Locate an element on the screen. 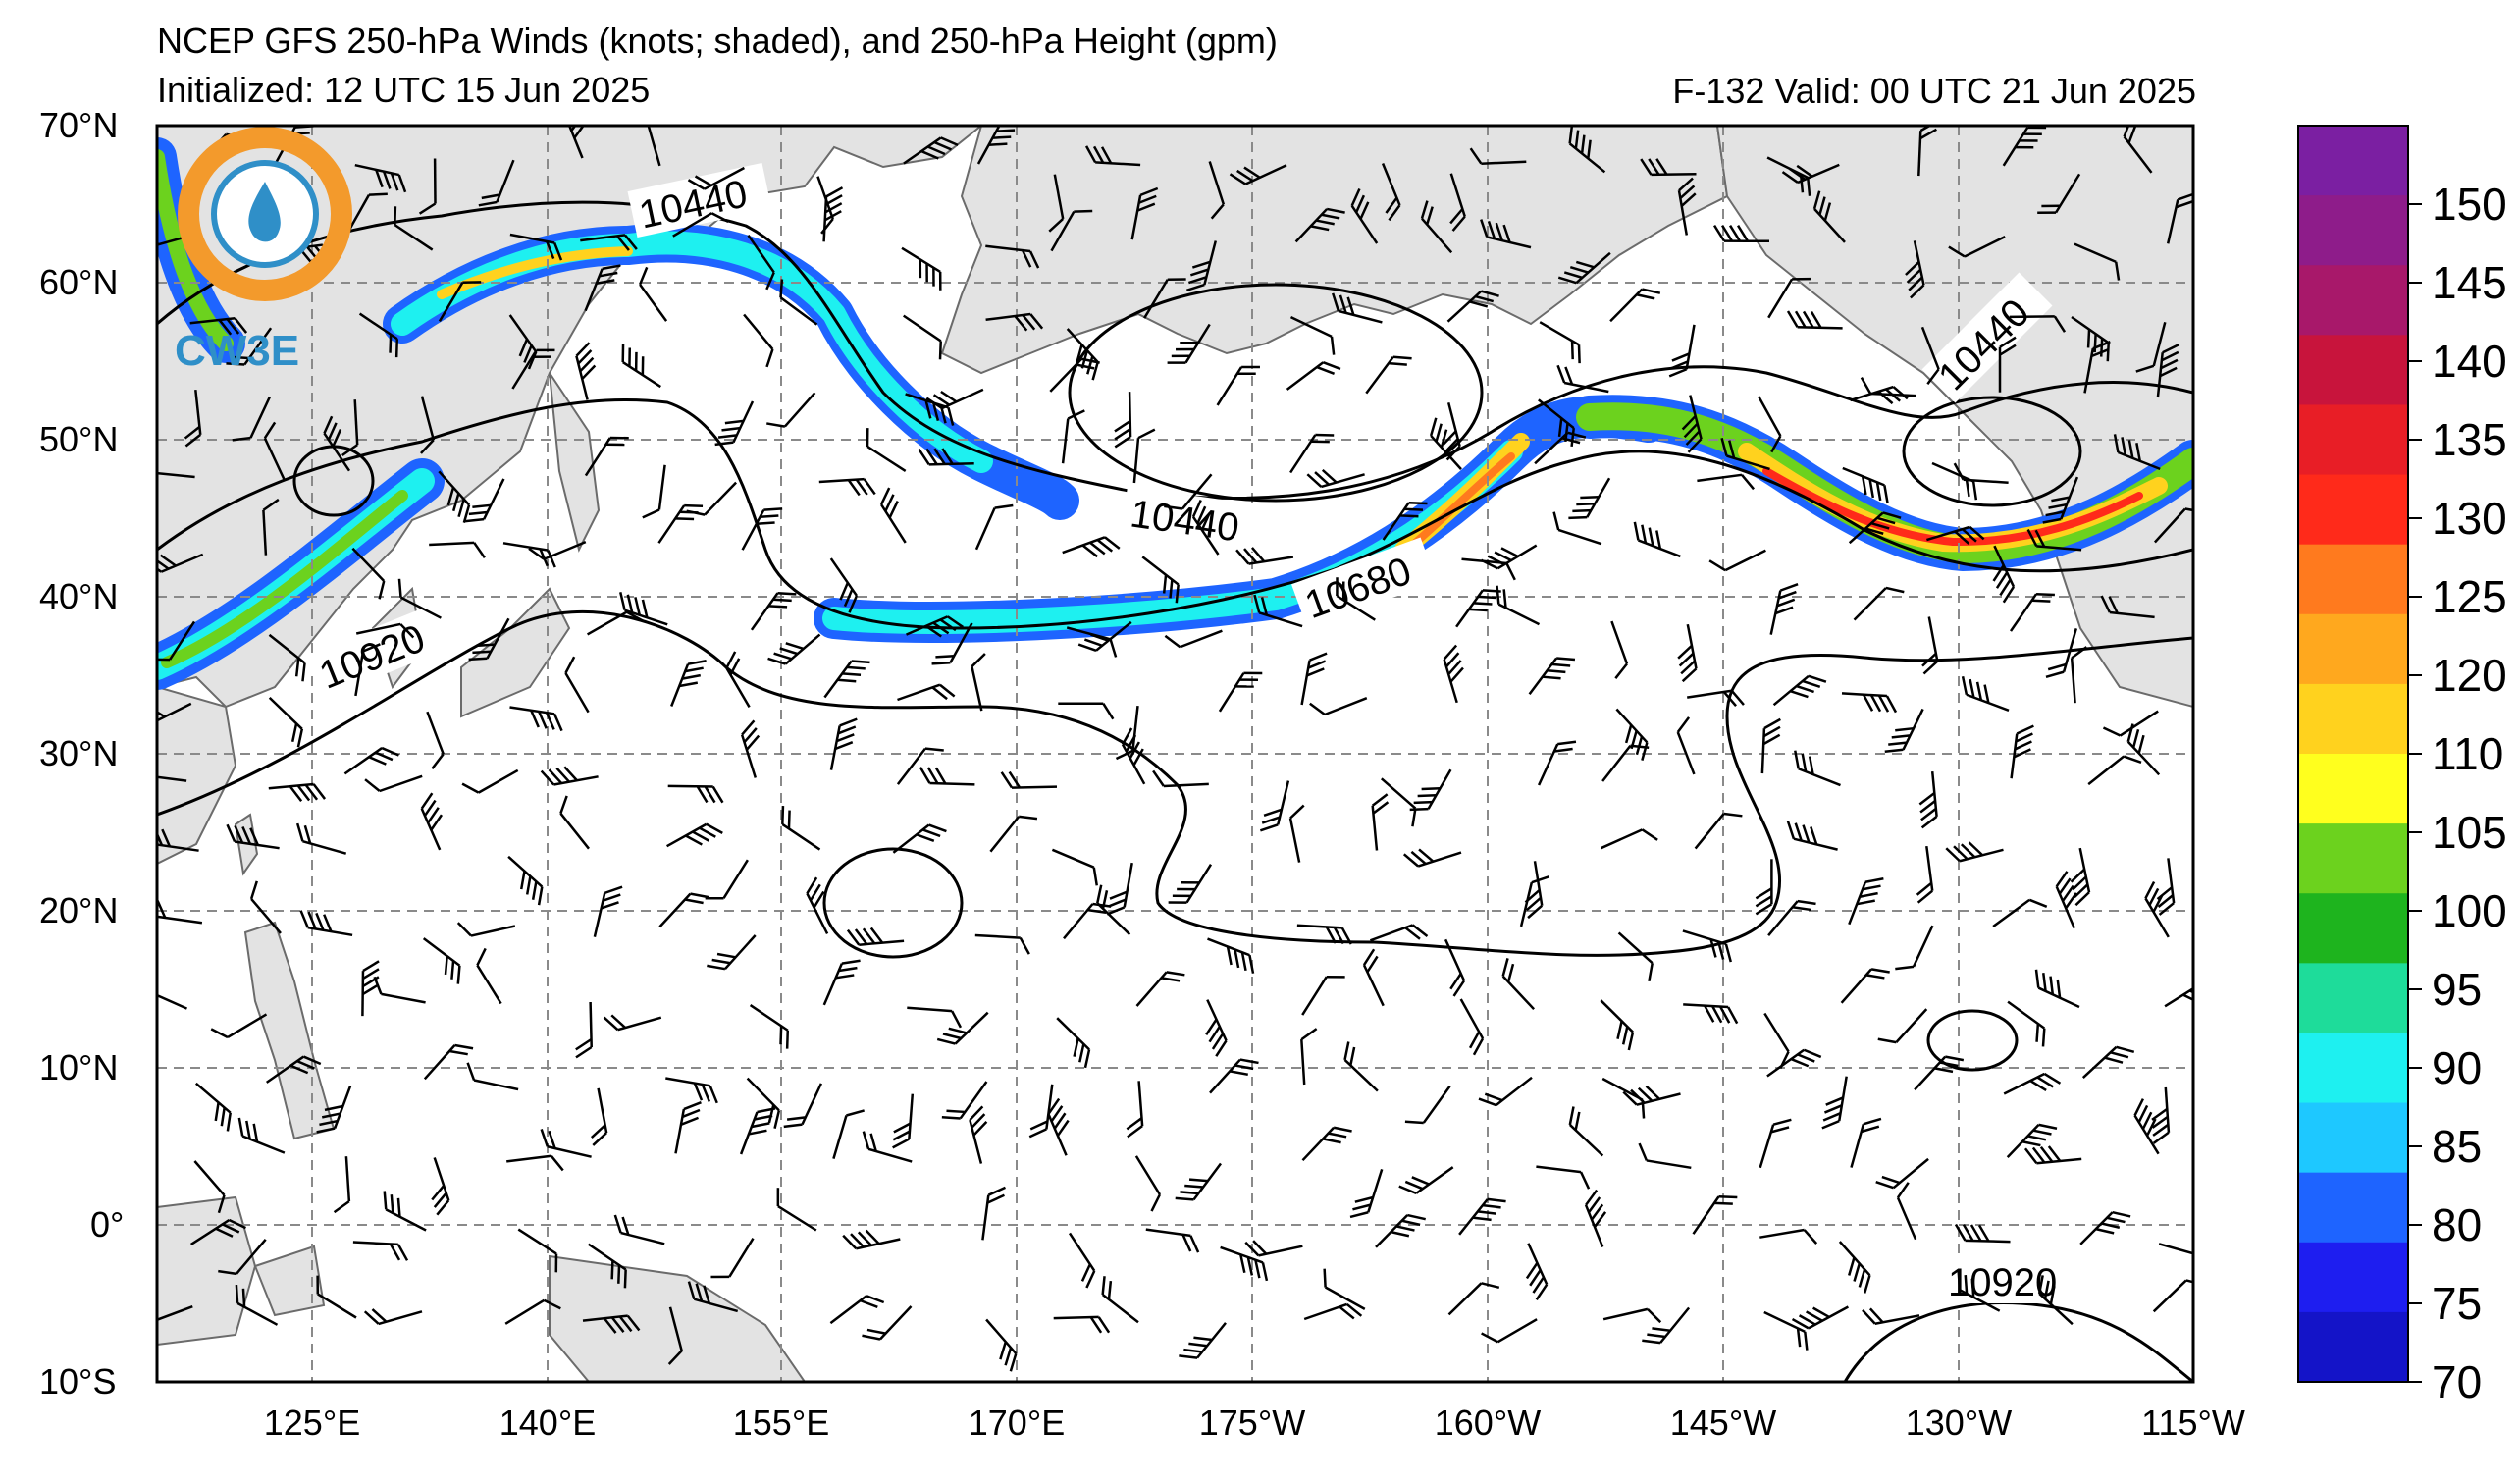 Image resolution: width=2520 pixels, height=1483 pixels. colorbar-tick-label: 105 is located at coordinates (2469, 832).